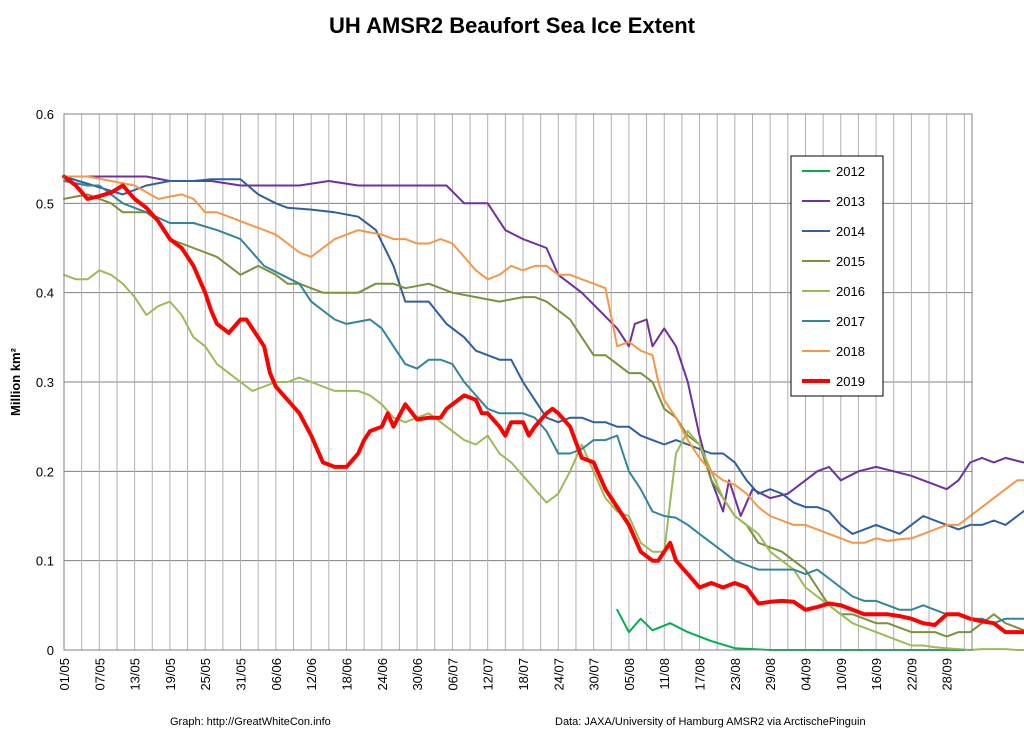 The image size is (1024, 740). What do you see at coordinates (64, 674) in the screenshot?
I see `x-tick-label: 01/05` at bounding box center [64, 674].